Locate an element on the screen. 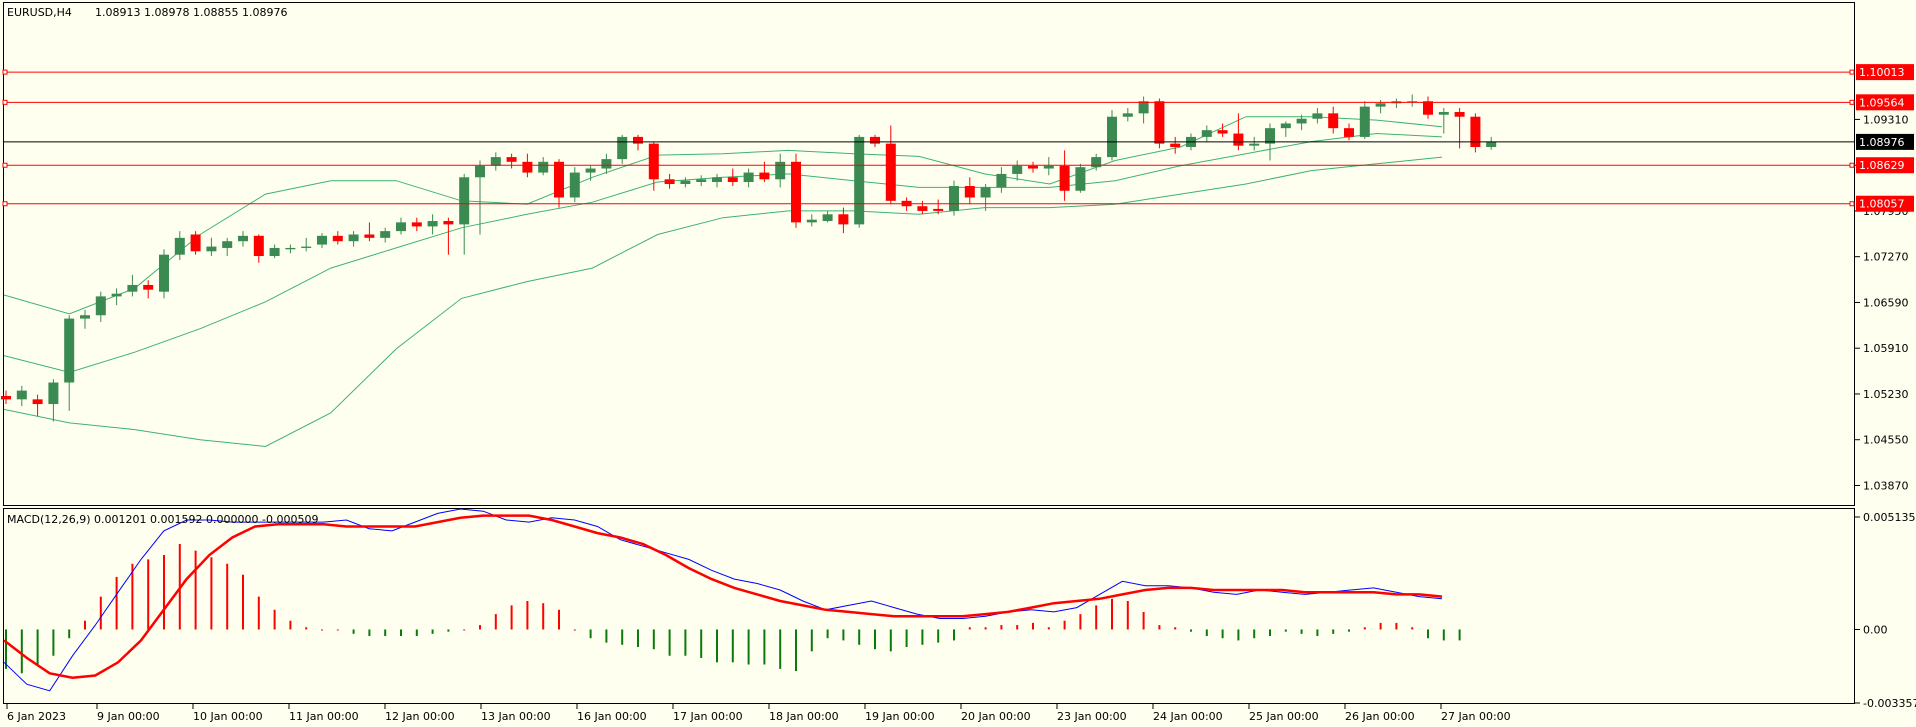 This screenshot has width=1916, height=727. price-tick-label: 1.05230 is located at coordinates (1886, 394).